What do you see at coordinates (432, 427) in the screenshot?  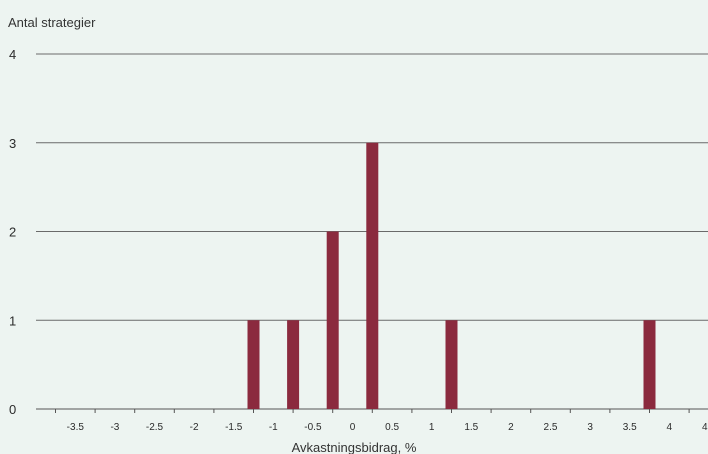 I see `x-tick-label: 1` at bounding box center [432, 427].